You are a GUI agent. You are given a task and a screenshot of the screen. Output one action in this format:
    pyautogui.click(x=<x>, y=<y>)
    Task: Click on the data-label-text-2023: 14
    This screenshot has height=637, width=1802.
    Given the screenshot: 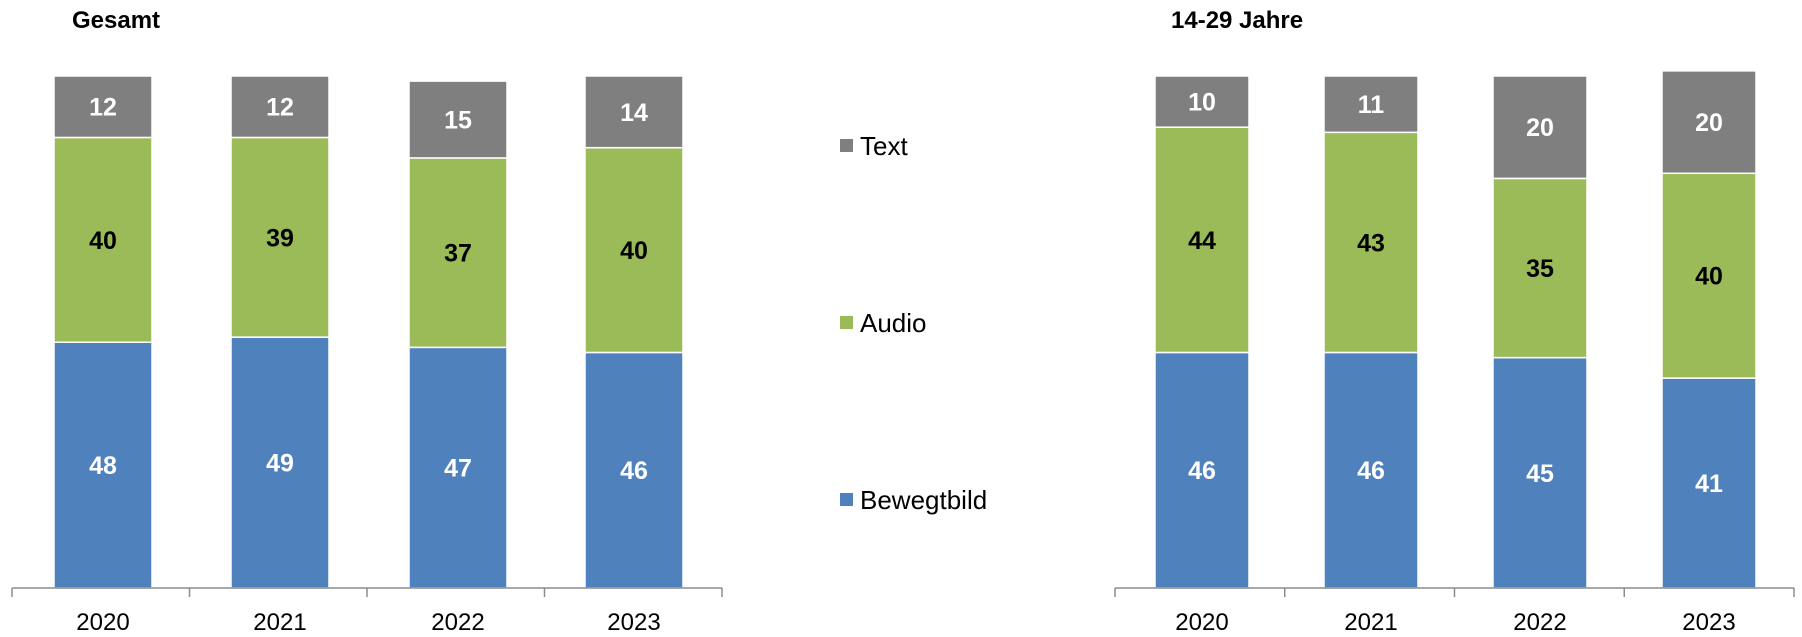 What is the action you would take?
    pyautogui.click(x=634, y=113)
    